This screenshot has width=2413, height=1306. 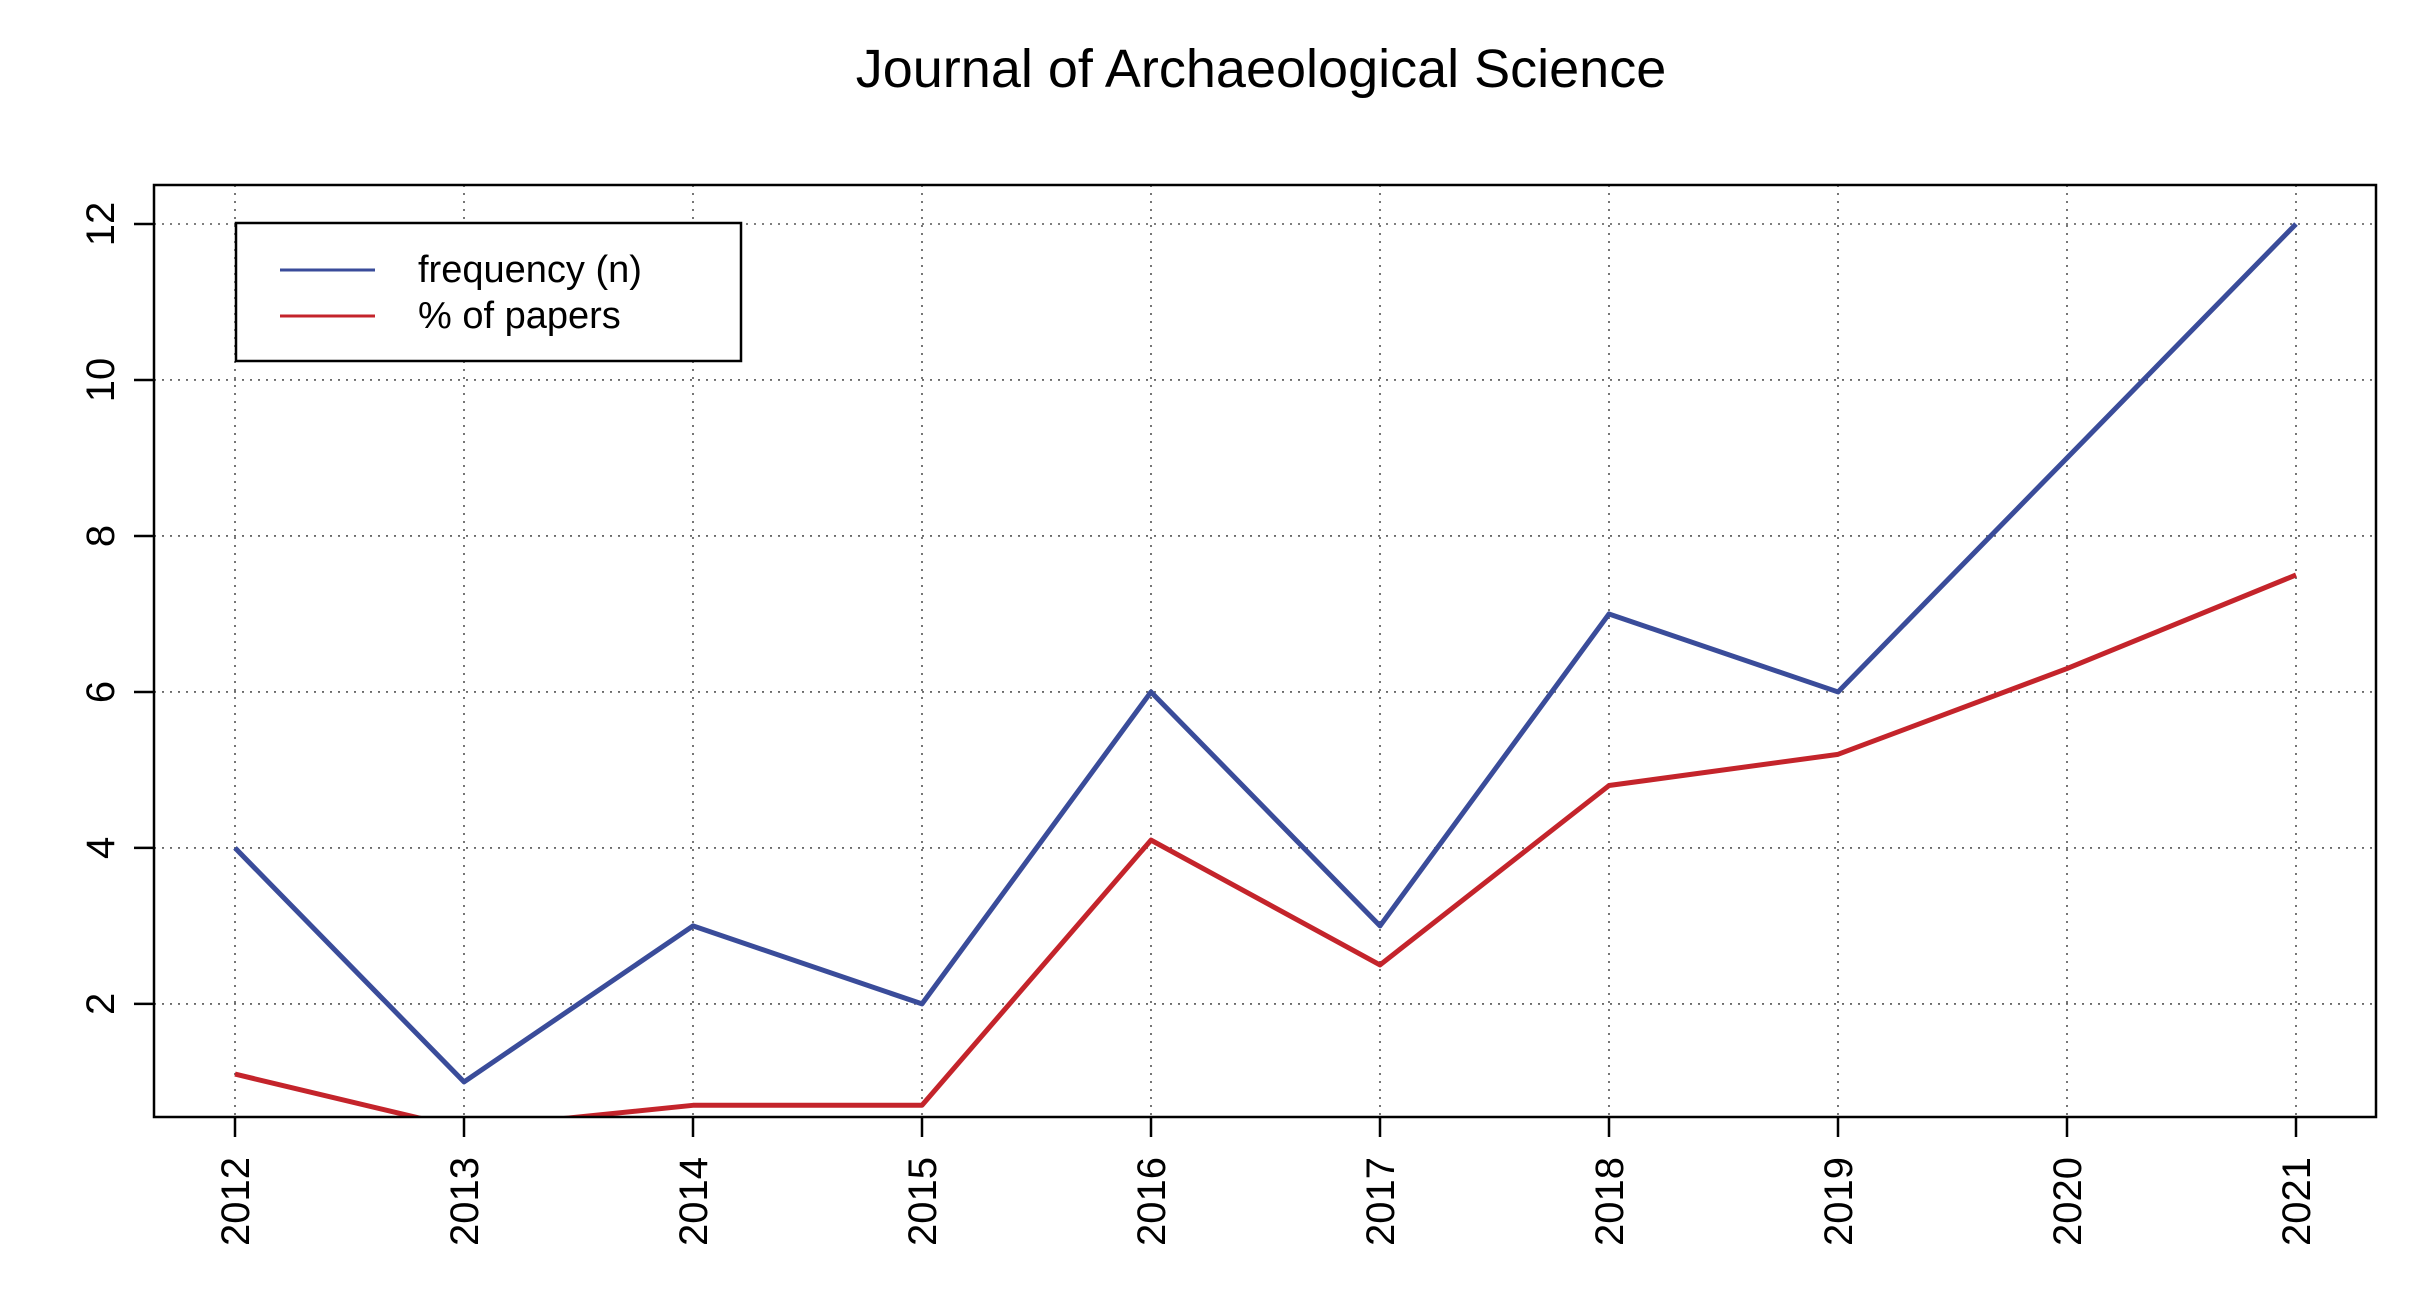 What do you see at coordinates (465, 1201) in the screenshot?
I see `x-tick-label: 2013` at bounding box center [465, 1201].